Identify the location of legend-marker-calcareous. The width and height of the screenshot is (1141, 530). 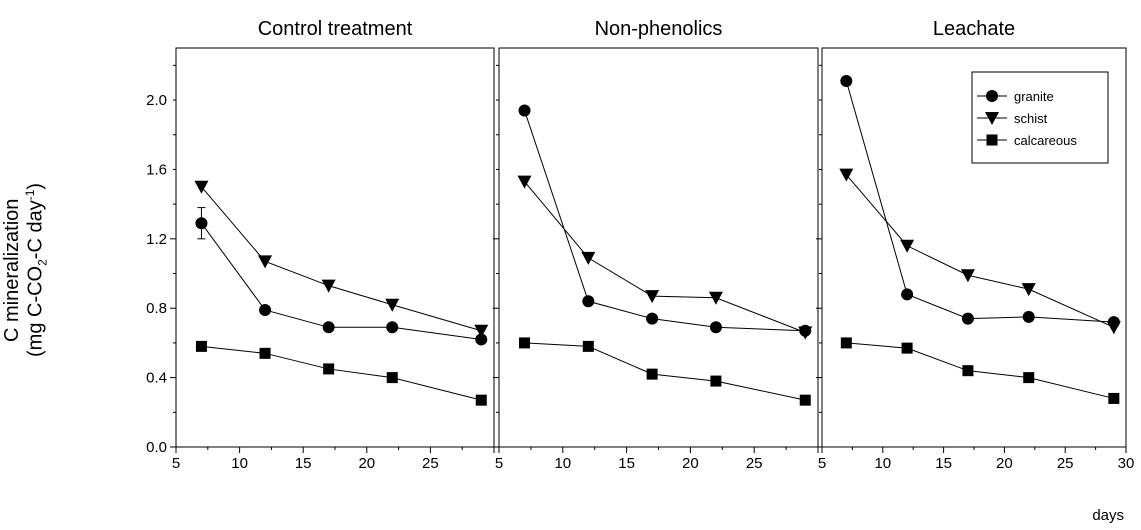
(992, 140).